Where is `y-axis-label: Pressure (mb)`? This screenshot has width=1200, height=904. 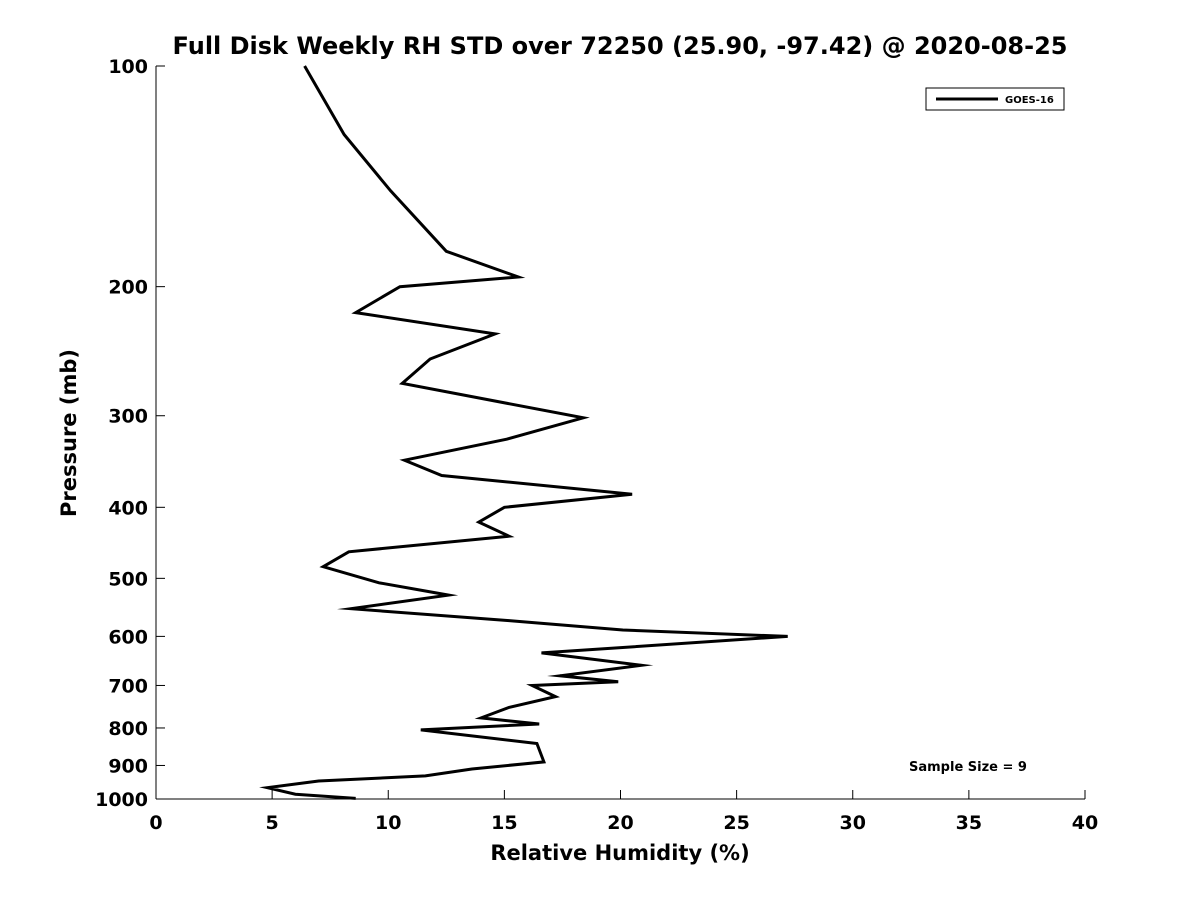
y-axis-label: Pressure (mb) is located at coordinates (69, 433).